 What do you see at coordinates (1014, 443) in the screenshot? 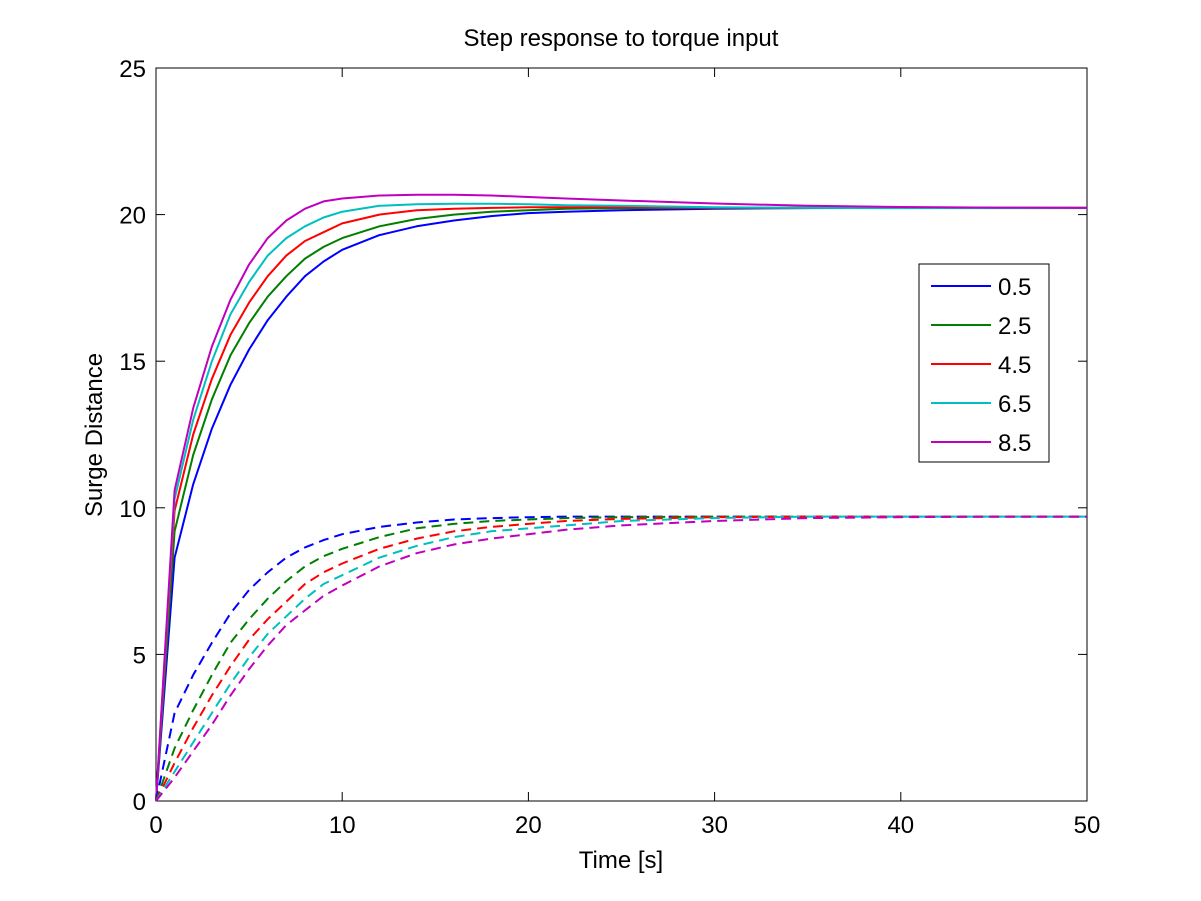
I see `legend-label: 8.5` at bounding box center [1014, 443].